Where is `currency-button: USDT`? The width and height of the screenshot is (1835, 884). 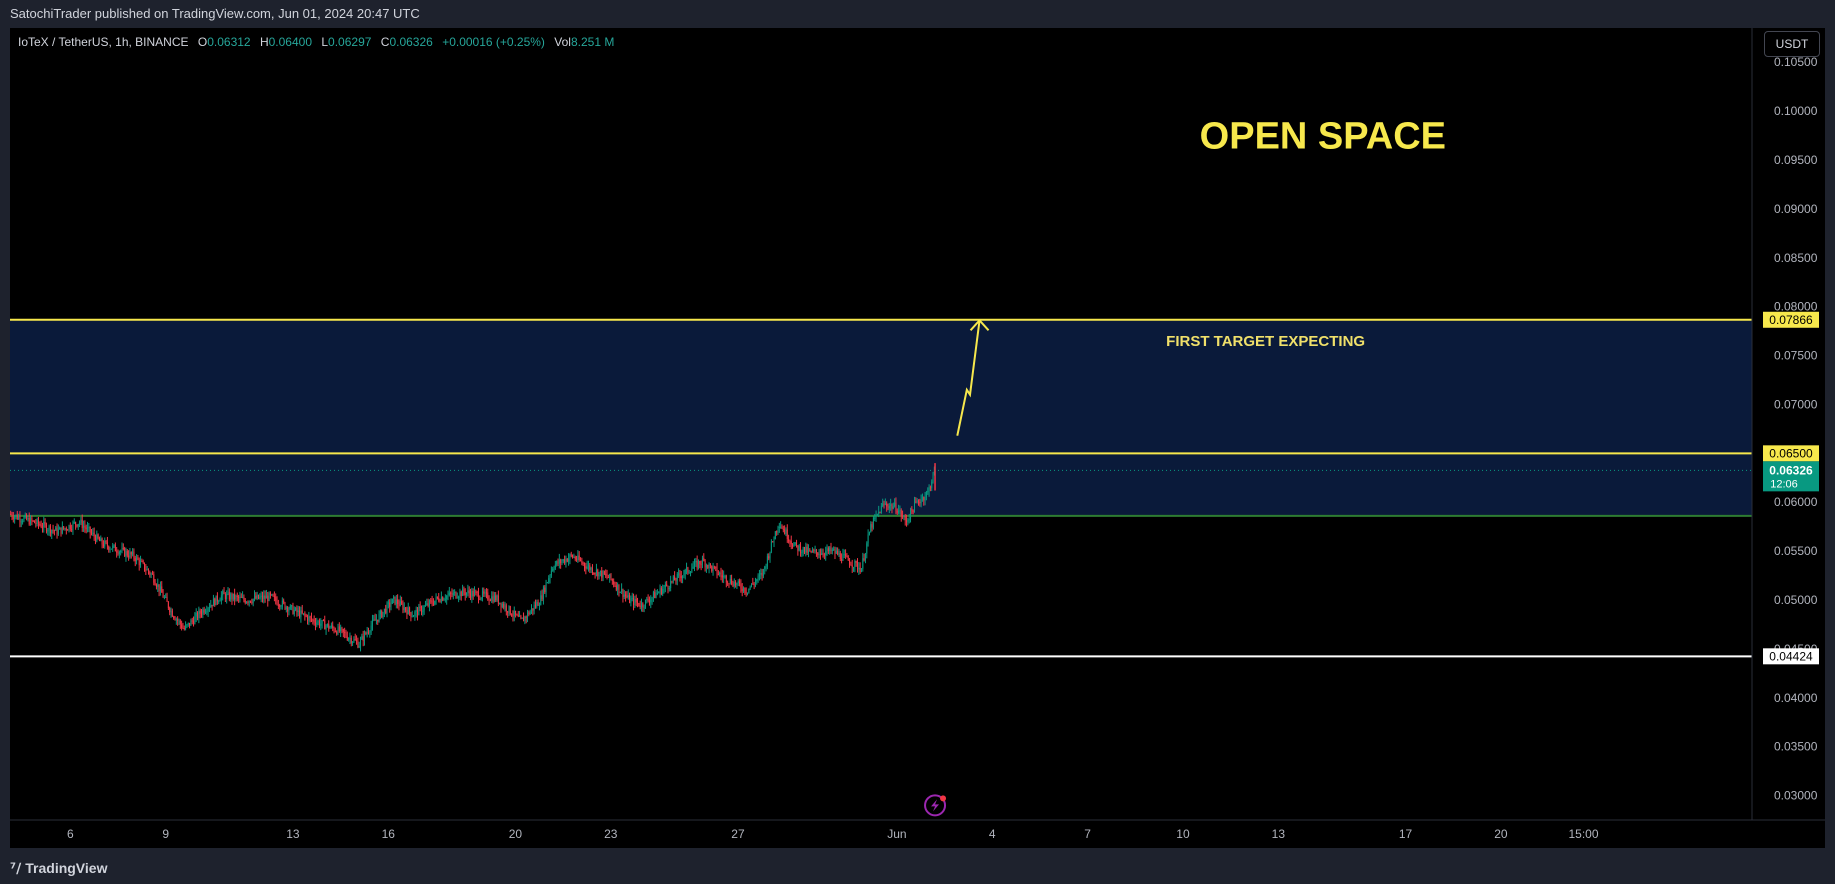 currency-button: USDT is located at coordinates (1792, 44).